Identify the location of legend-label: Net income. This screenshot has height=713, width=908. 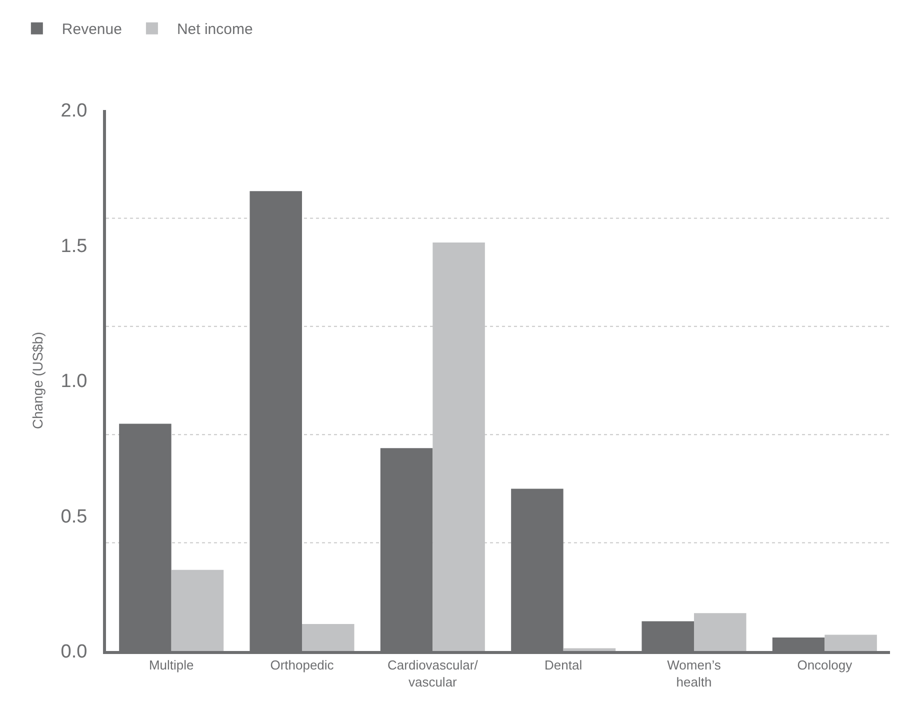
(214, 29).